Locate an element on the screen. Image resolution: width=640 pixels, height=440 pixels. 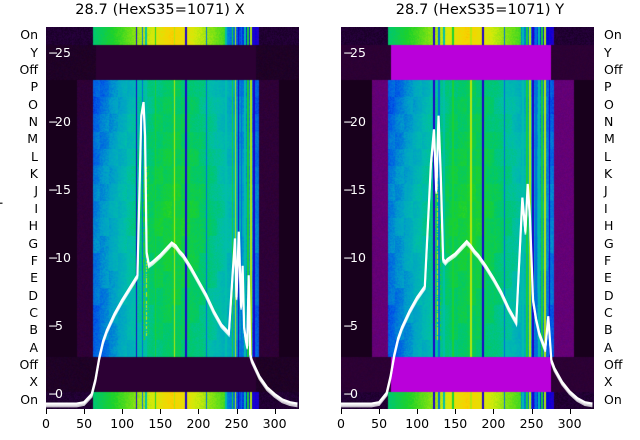
category-label-left-21: On is located at coordinates (29, 399).